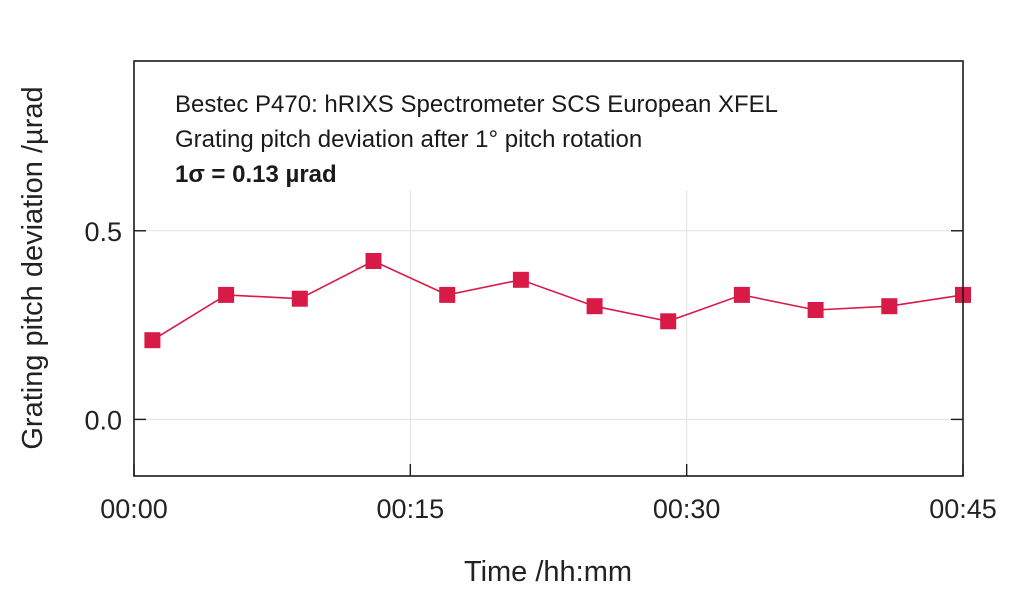 This screenshot has height=589, width=1024. Describe the element at coordinates (548, 572) in the screenshot. I see `x-axis-label: Time /hh:mm` at that location.